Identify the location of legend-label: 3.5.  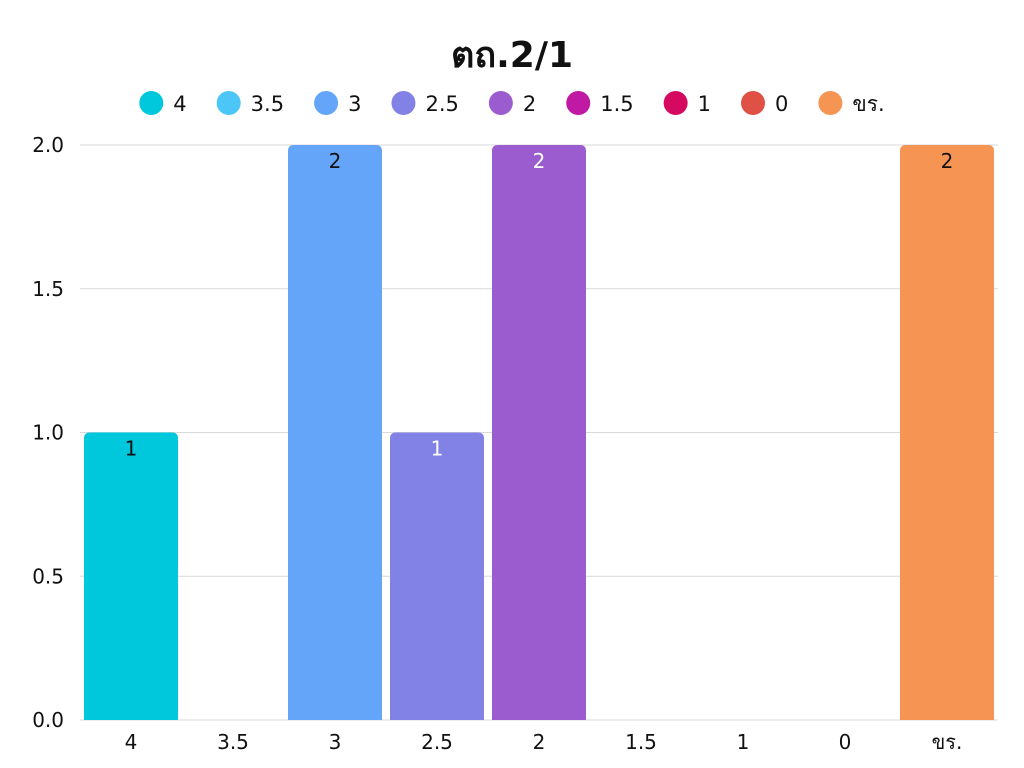
(267, 104).